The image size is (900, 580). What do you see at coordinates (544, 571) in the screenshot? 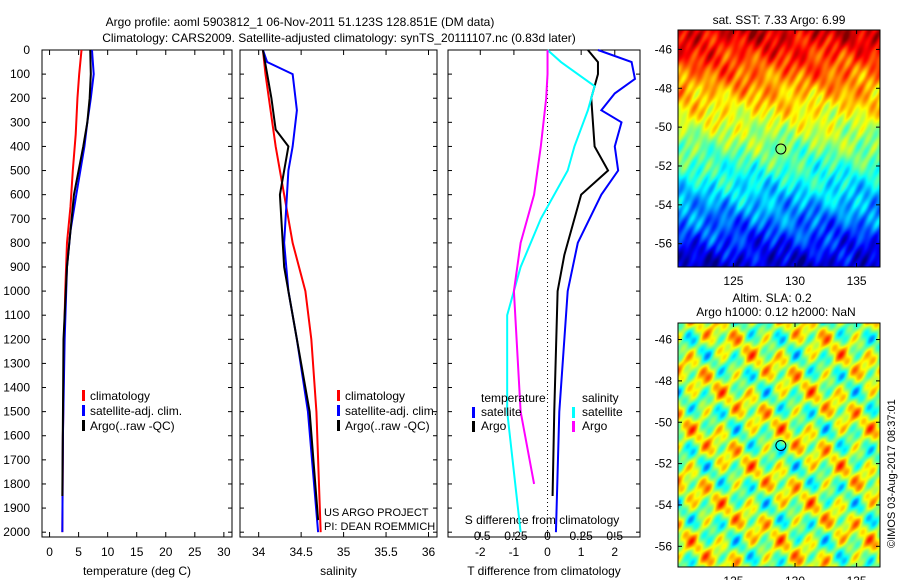
I see `x-axis-label: T difference from climatology` at bounding box center [544, 571].